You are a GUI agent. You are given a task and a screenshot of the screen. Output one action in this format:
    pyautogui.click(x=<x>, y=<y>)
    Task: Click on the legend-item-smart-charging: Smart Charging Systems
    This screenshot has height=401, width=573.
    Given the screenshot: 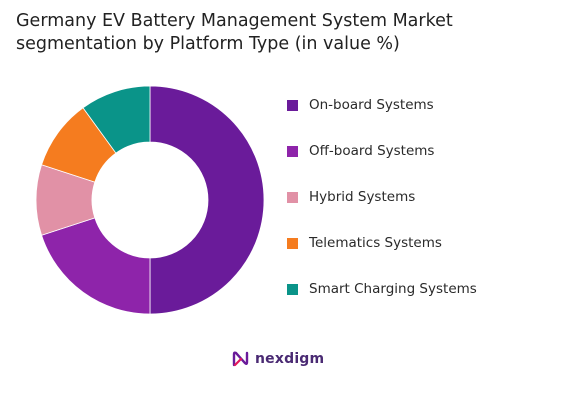 What is the action you would take?
    pyautogui.click(x=382, y=303)
    